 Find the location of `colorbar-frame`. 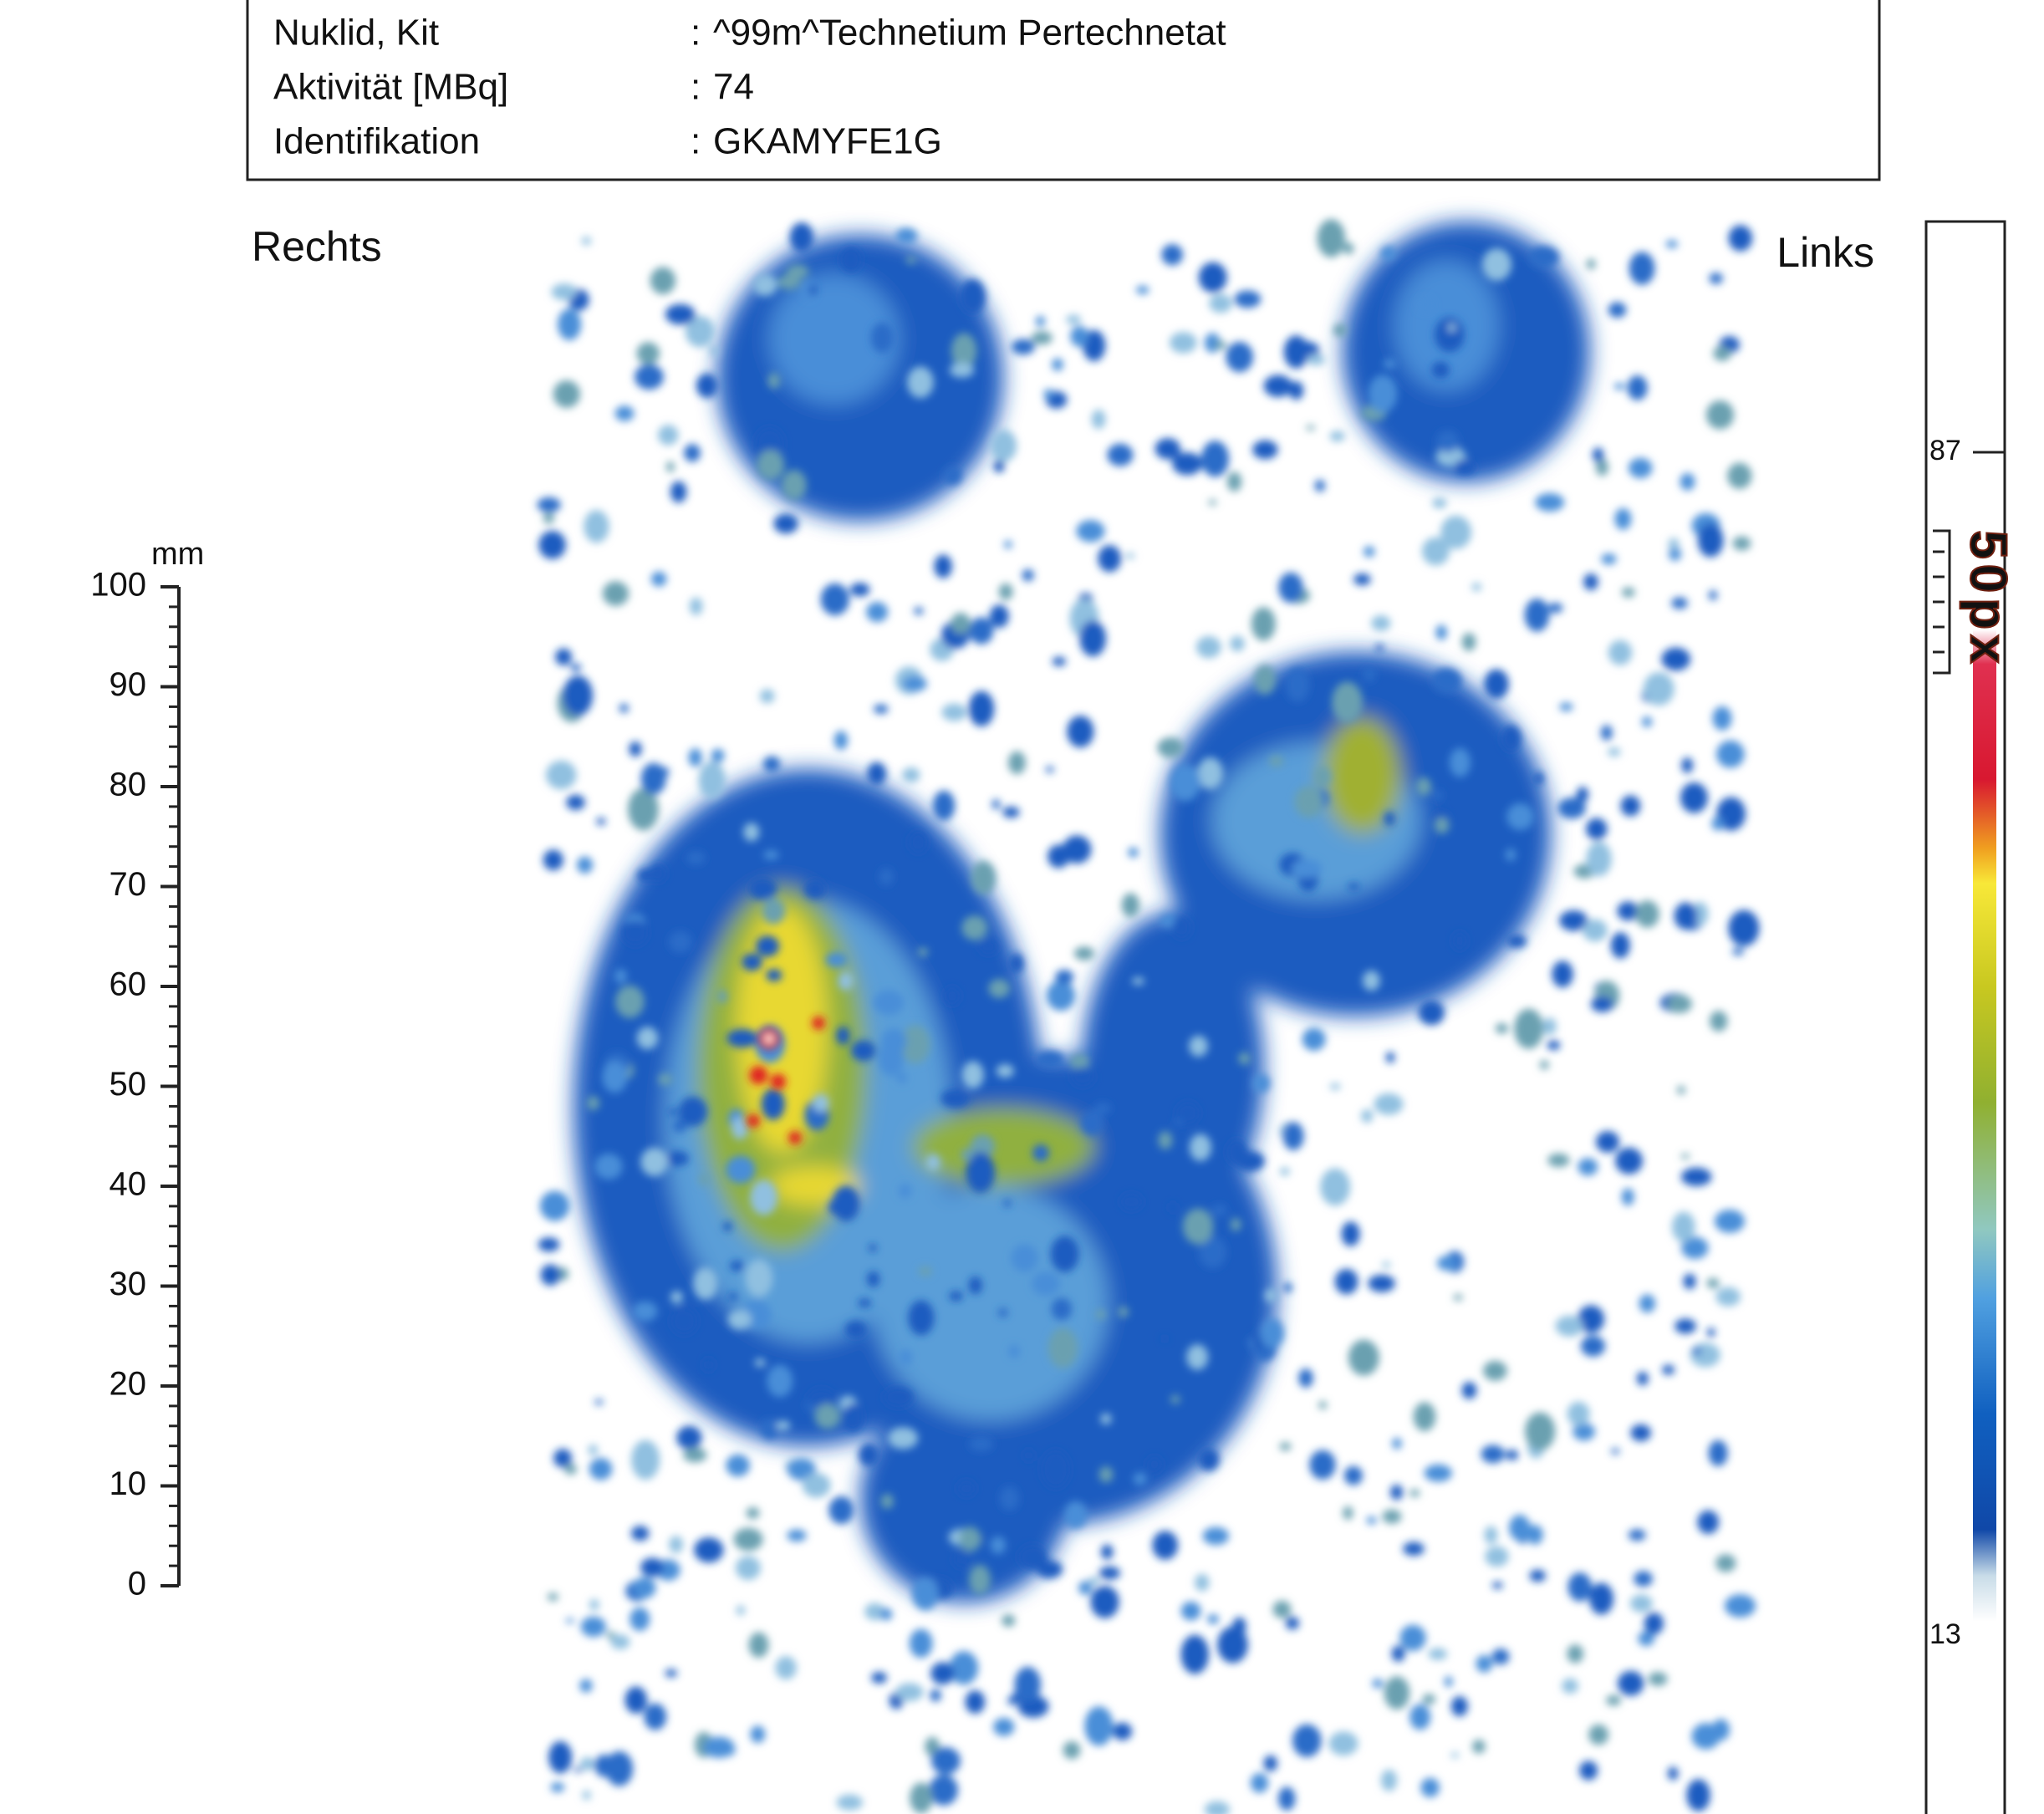

colorbar-frame is located at coordinates (1965, 1017).